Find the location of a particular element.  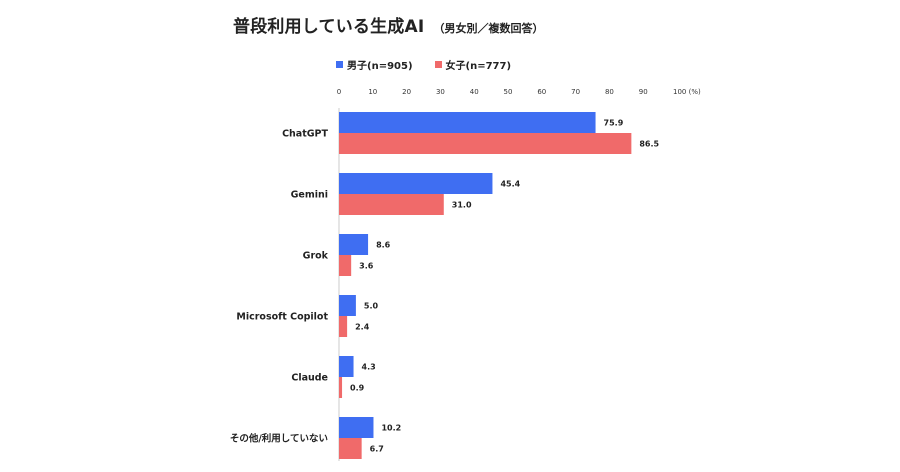

legend-label-female: 女子(n=777) is located at coordinates (478, 66).